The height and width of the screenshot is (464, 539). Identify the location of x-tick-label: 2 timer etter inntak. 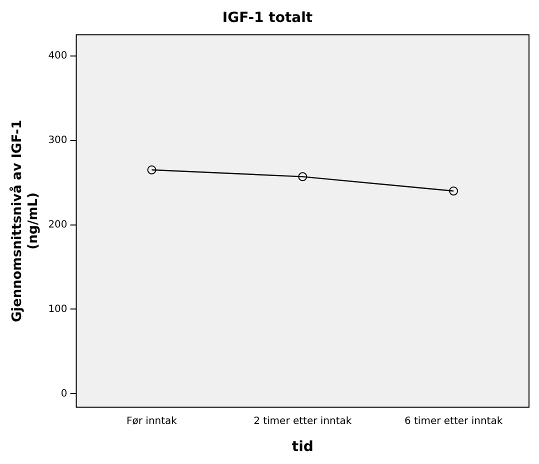
(303, 421).